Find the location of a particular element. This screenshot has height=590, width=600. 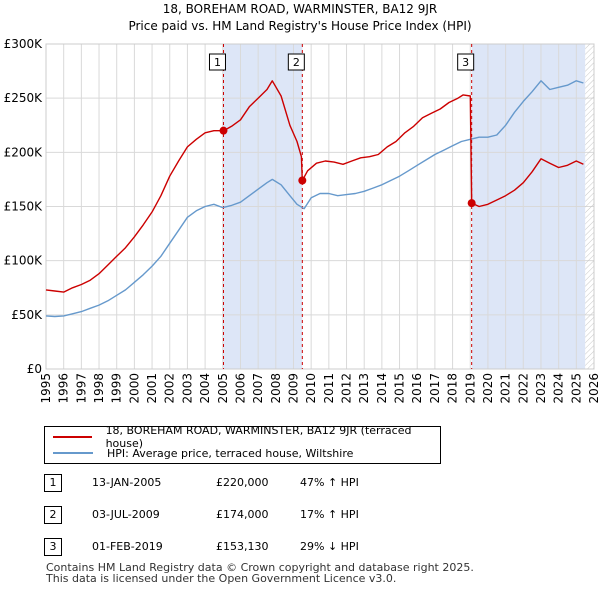

transaction-number: 1 is located at coordinates (53, 483).